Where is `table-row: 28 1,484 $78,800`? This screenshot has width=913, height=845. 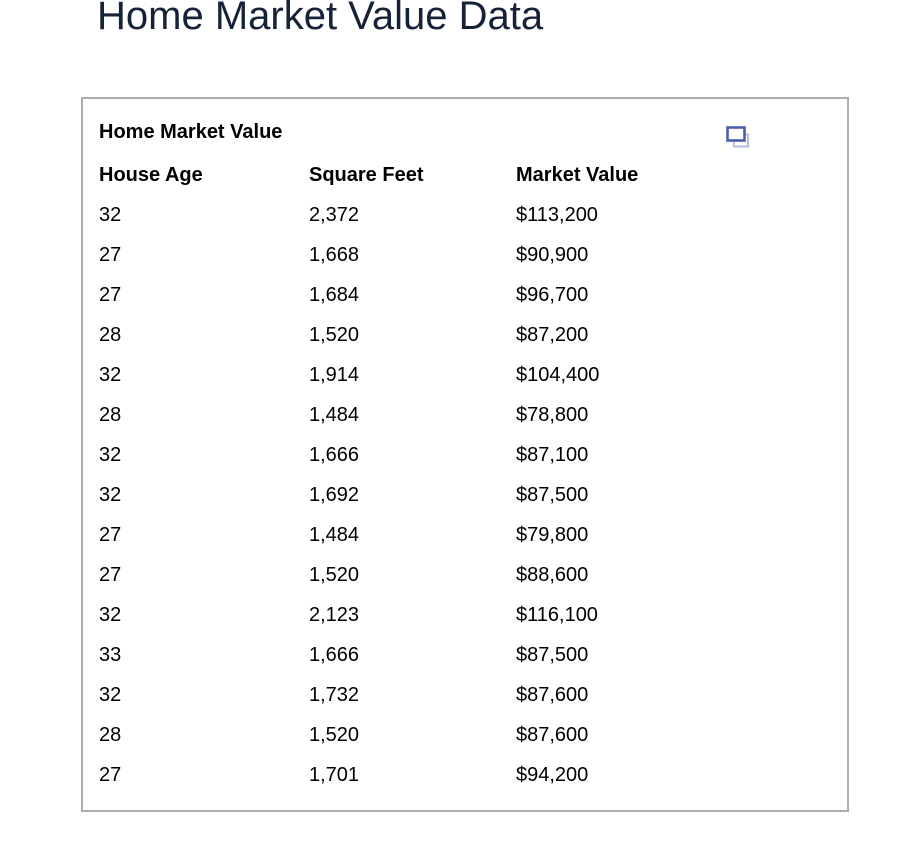
table-row: 28 1,484 $78,800 is located at coordinates (419, 415).